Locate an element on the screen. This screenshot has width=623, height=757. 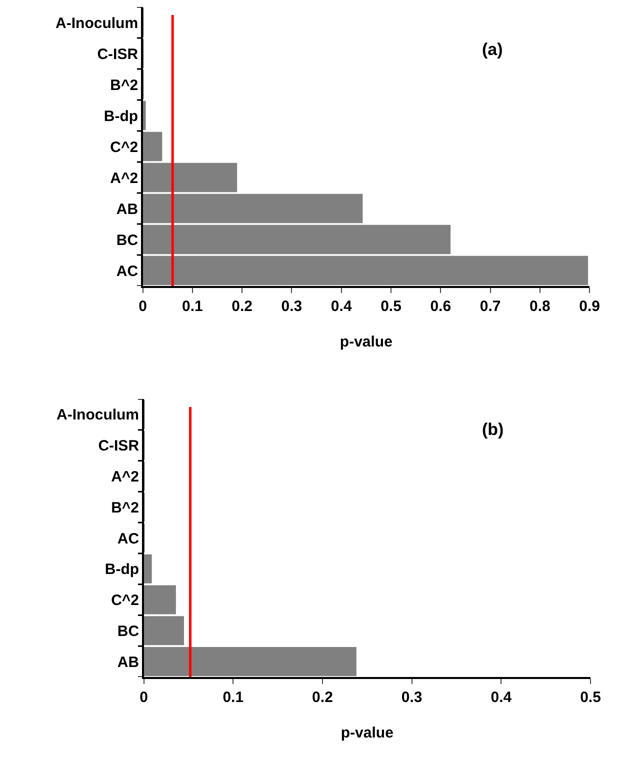
annotation: (b) is located at coordinates (493, 429).